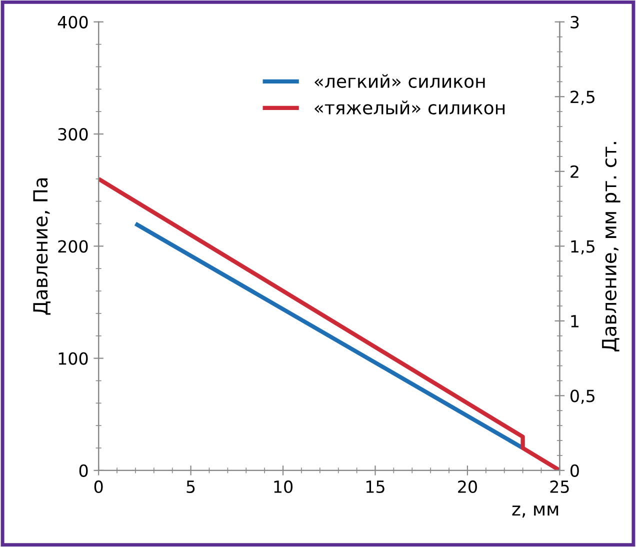 The height and width of the screenshot is (547, 636). What do you see at coordinates (73, 134) in the screenshot?
I see `y-tick-label: 300` at bounding box center [73, 134].